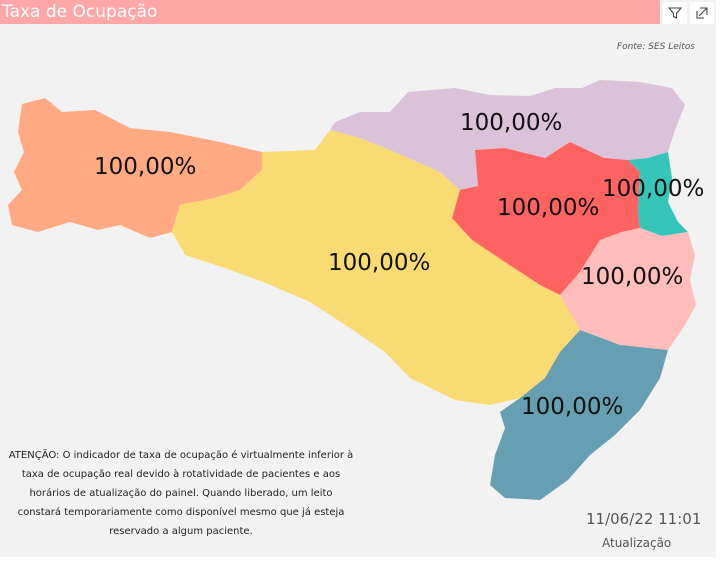 Image resolution: width=723 pixels, height=586 pixels. What do you see at coordinates (572, 407) in the screenshot?
I see `region-label-south: 100,00%` at bounding box center [572, 407].